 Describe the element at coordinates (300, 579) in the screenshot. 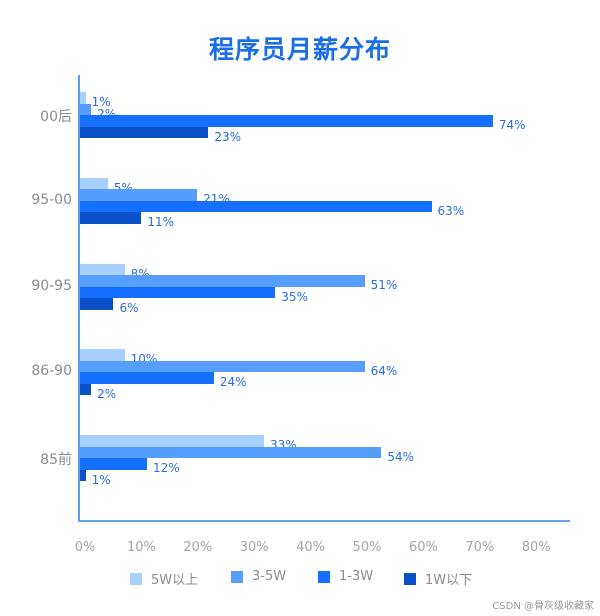

I see `legend: 5W以上 3-5W 1-3W 1W以下` at that location.